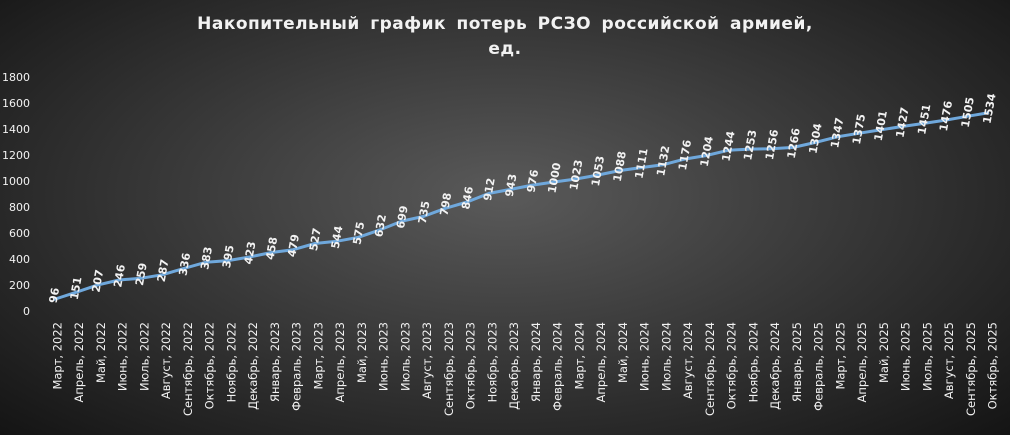 This screenshot has height=435, width=1010. Describe the element at coordinates (424, 212) in the screenshot. I see `data-label: 735` at that location.